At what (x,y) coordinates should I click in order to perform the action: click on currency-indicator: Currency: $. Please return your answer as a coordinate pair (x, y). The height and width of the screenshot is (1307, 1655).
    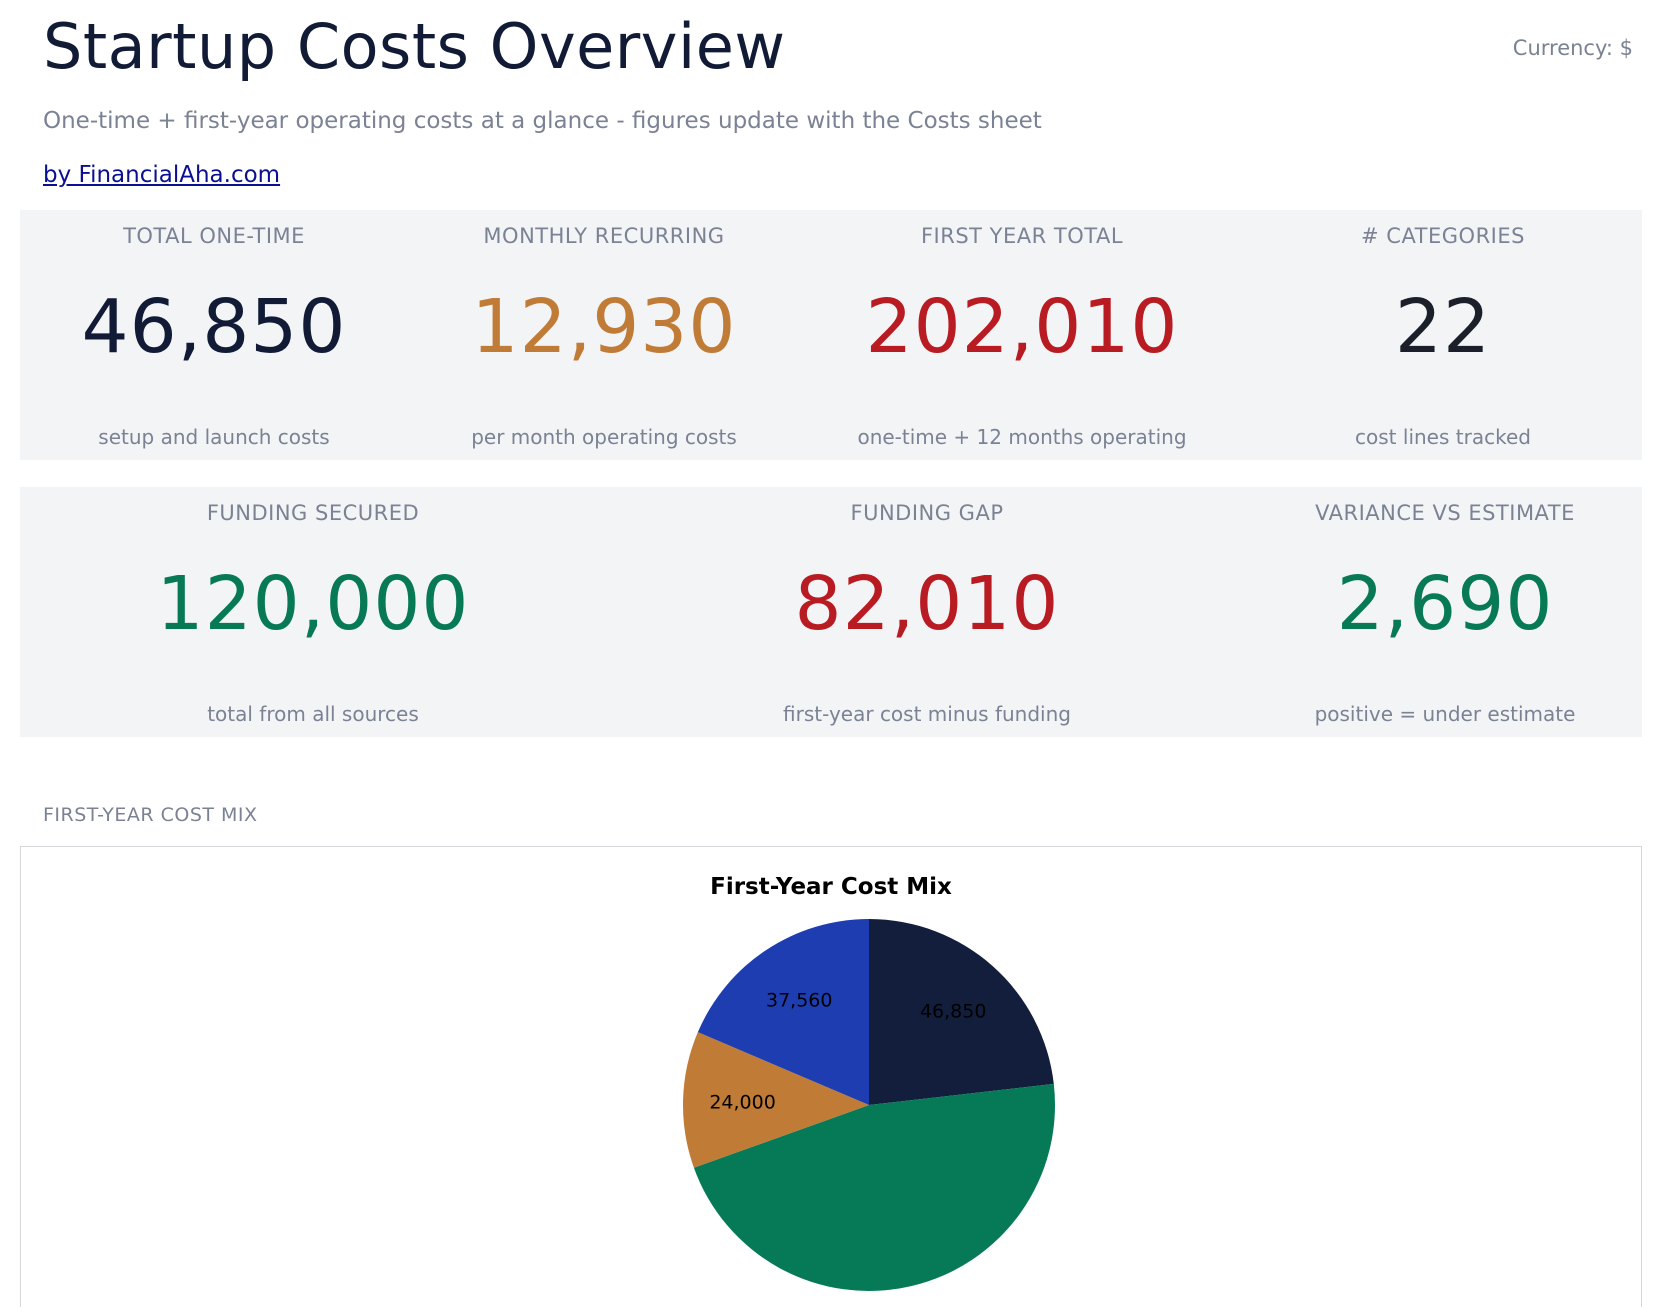
    Looking at the image, I should click on (1572, 48).